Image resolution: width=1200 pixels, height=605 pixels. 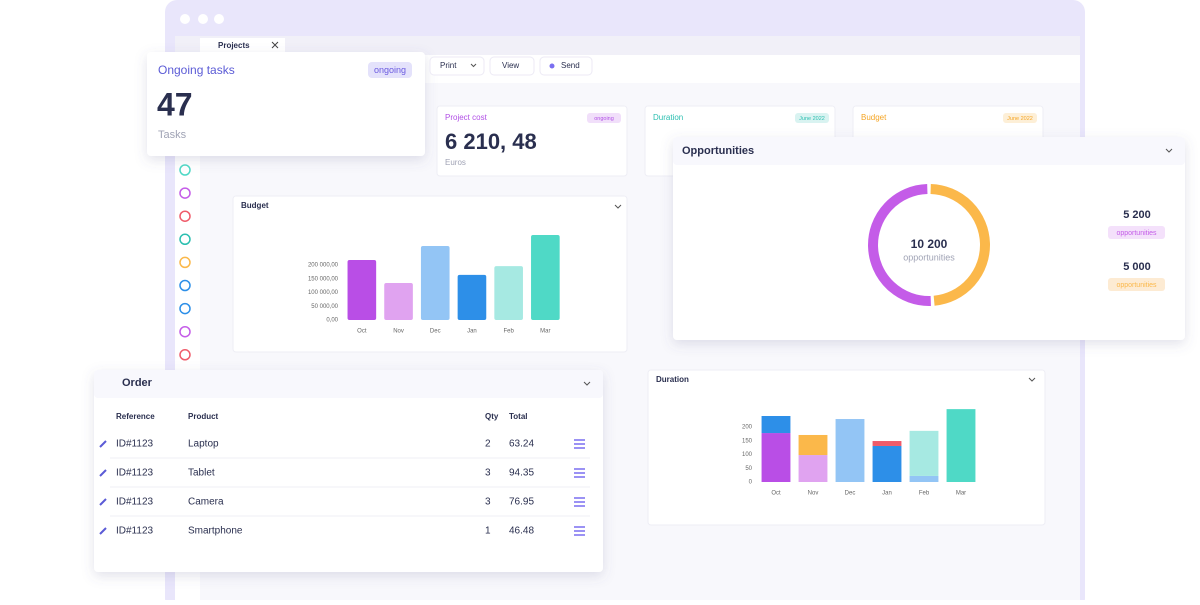 I want to click on card-title: Opportunities, so click(x=718, y=151).